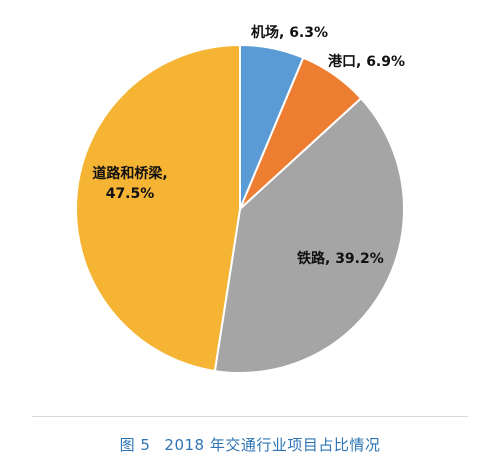 The width and height of the screenshot is (500, 476). I want to click on caption-divider, so click(250, 416).